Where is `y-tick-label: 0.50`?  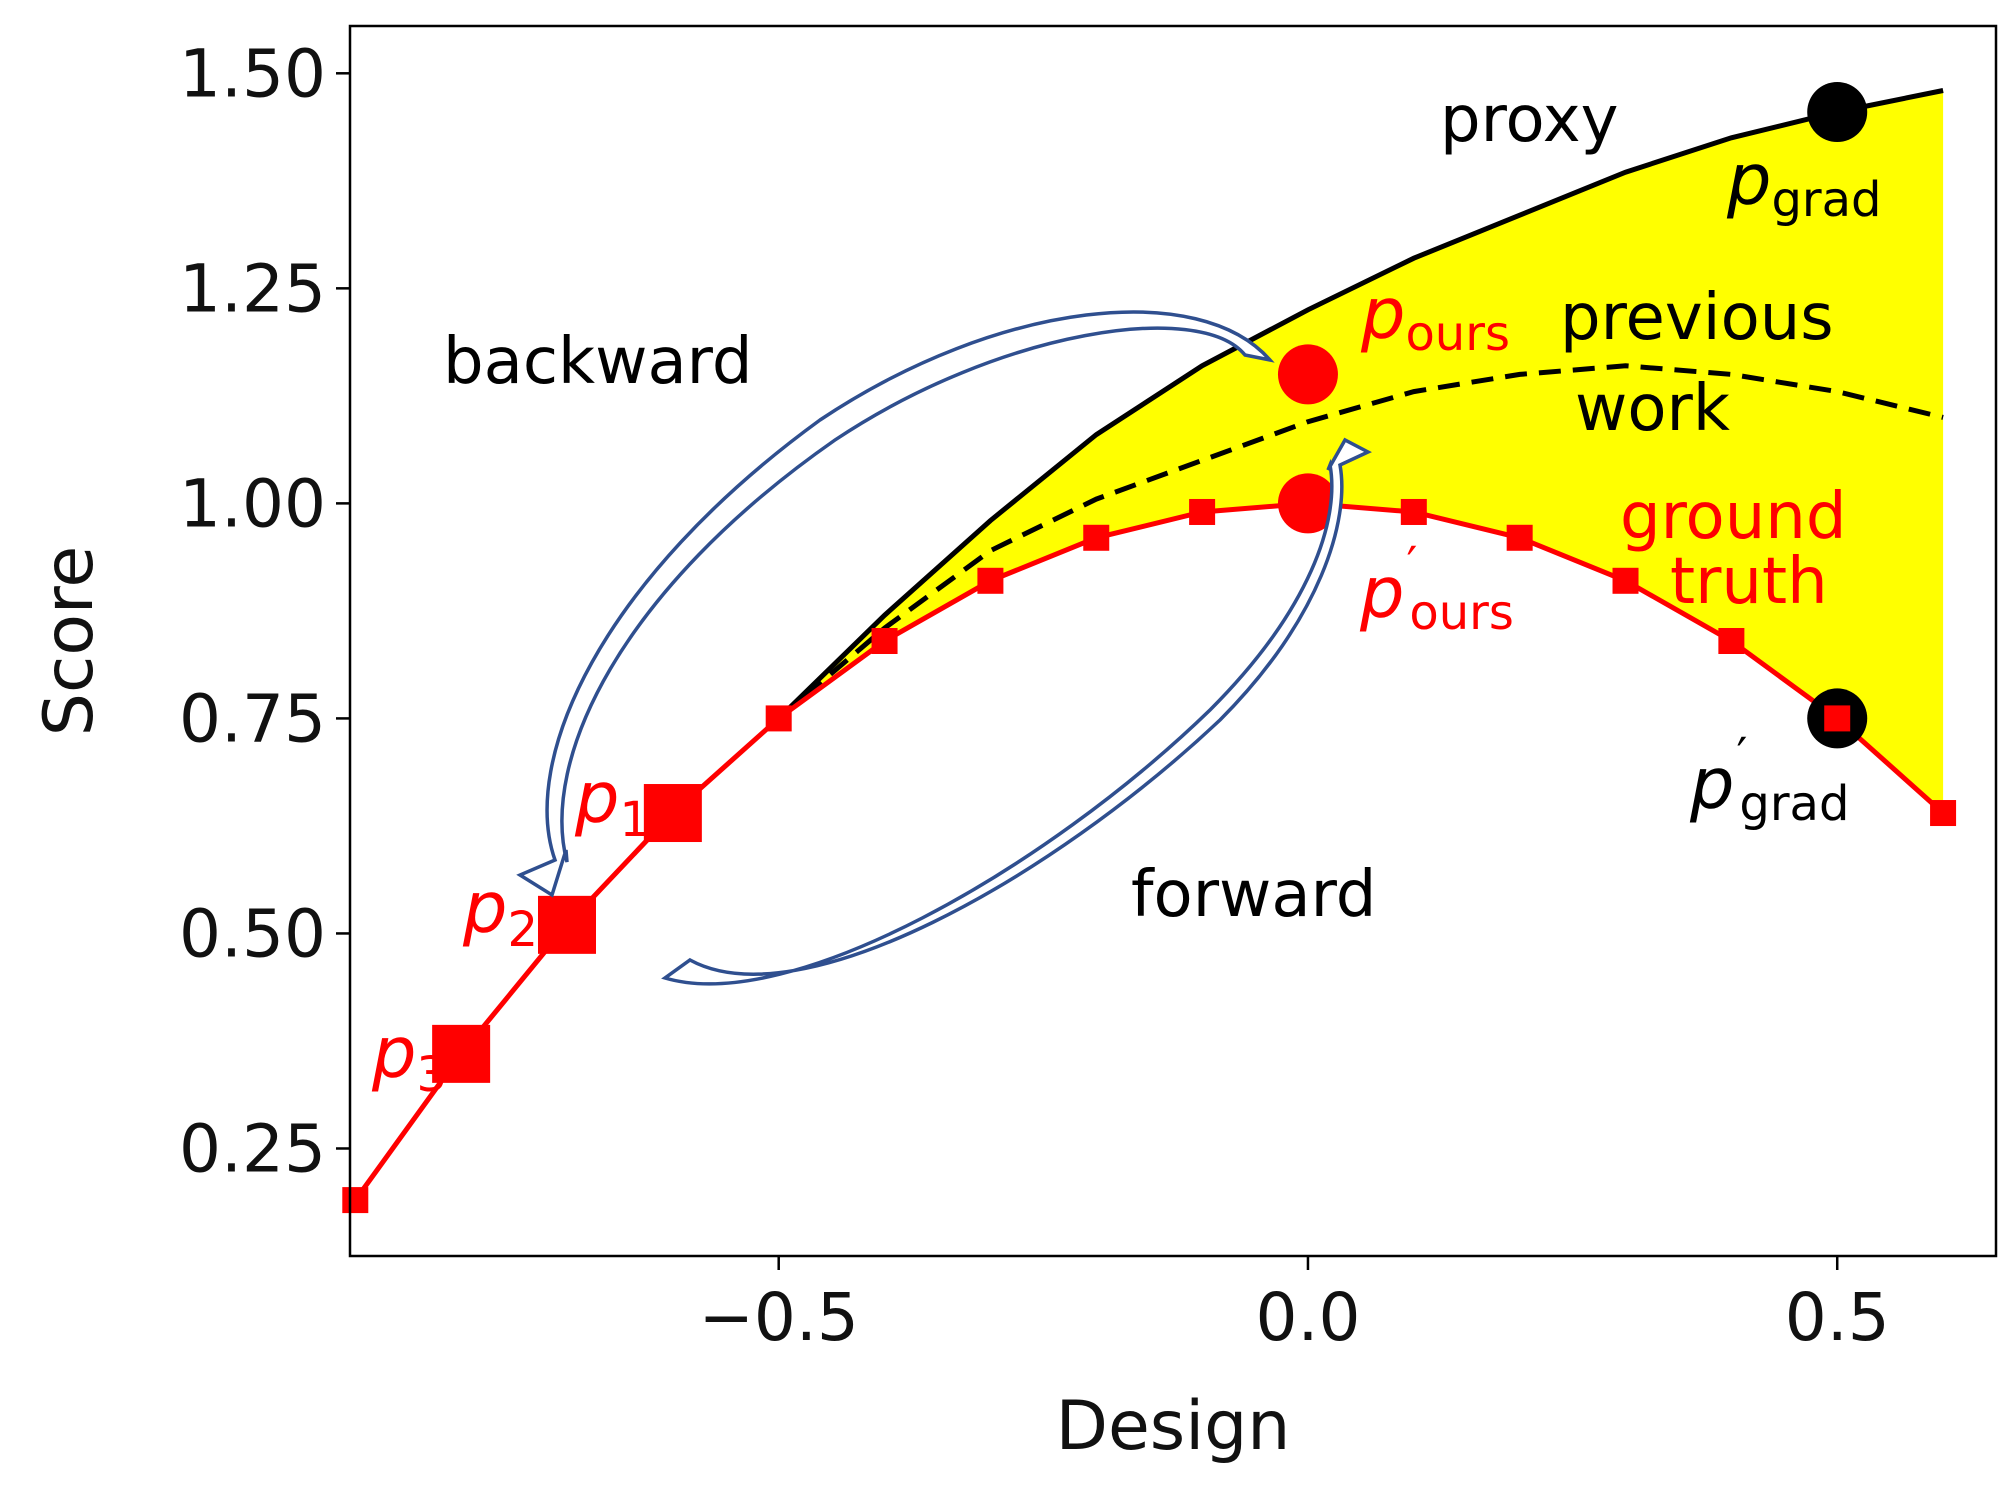
y-tick-label: 0.50 is located at coordinates (252, 933).